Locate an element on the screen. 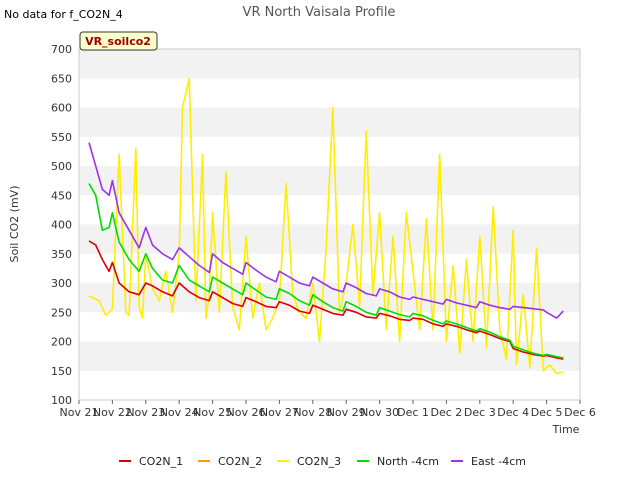  legend-label: CO2N_3 is located at coordinates (319, 461).